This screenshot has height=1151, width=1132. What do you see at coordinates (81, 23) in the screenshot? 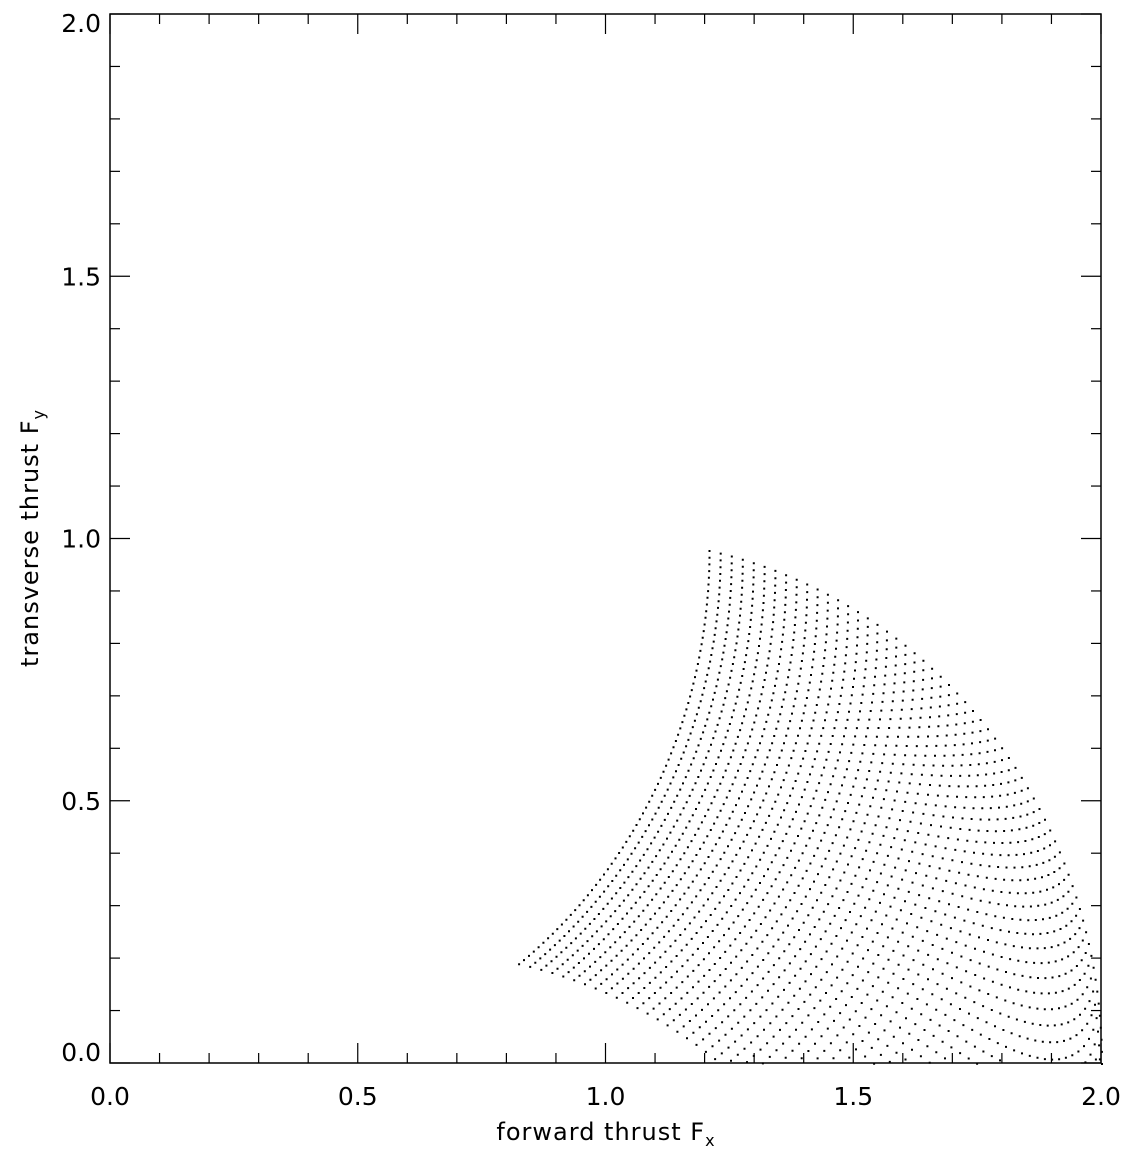
I see `y-tick-label: 2.0` at bounding box center [81, 23].